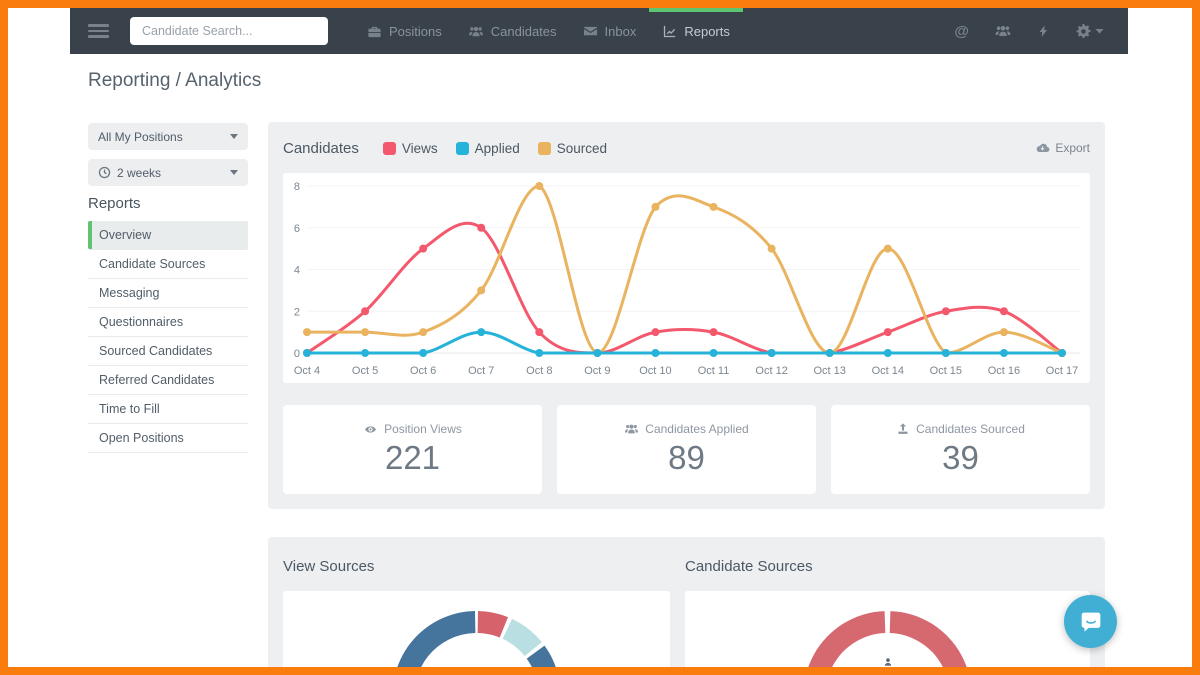 This screenshot has width=1200, height=675. I want to click on menu-button, so click(98, 31).